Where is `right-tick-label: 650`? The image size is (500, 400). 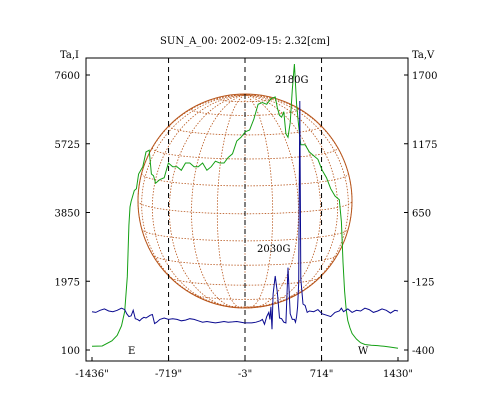
right-tick-label: 650 is located at coordinates (421, 214).